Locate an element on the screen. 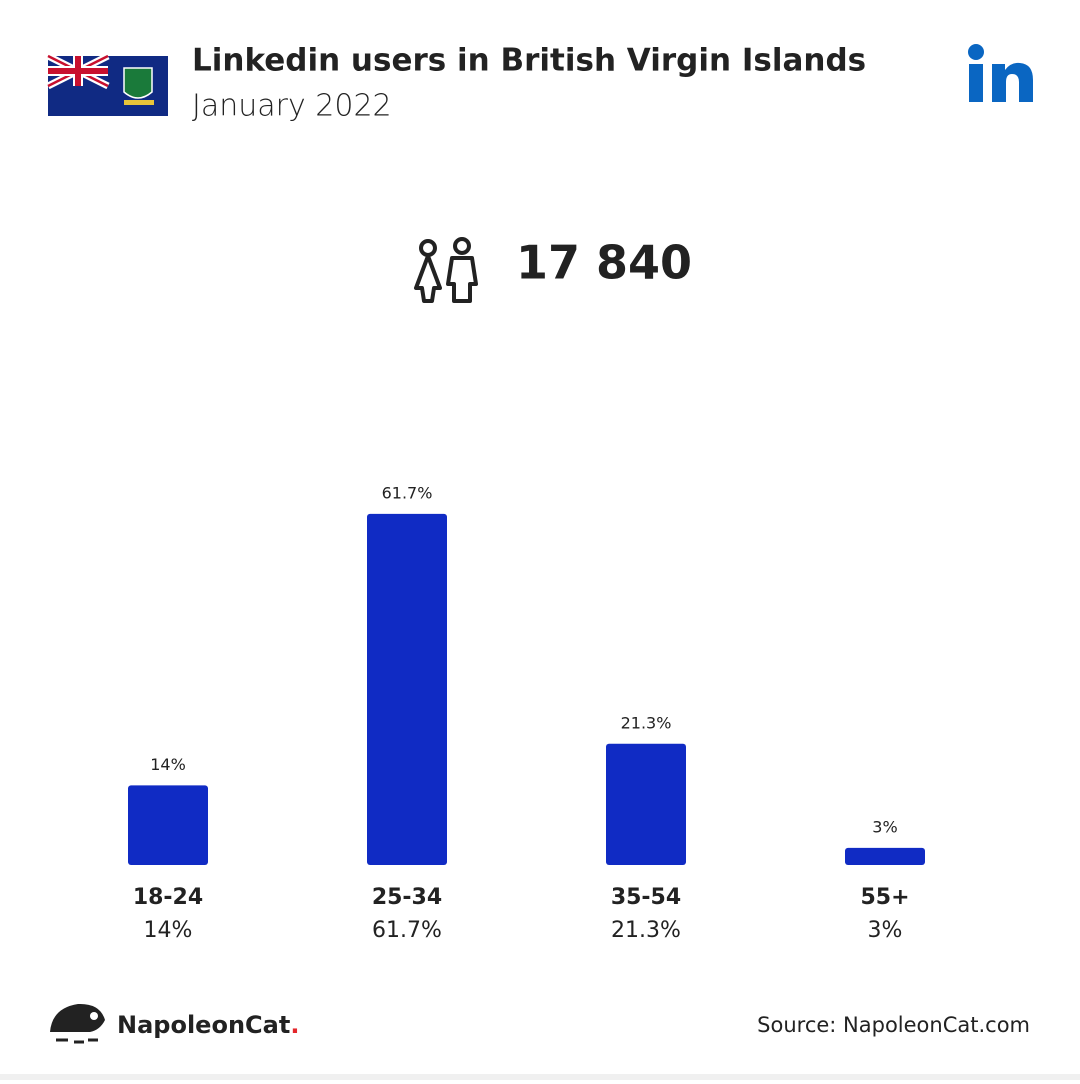 This screenshot has height=1084, width=1080. brand-logo is located at coordinates (77, 1023).